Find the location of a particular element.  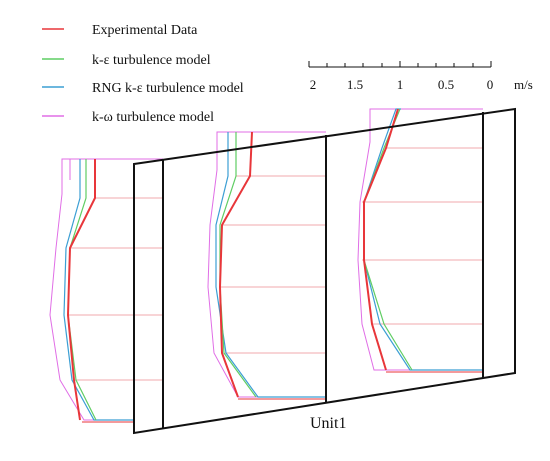

scale-tick-label: 0 is located at coordinates (490, 84).